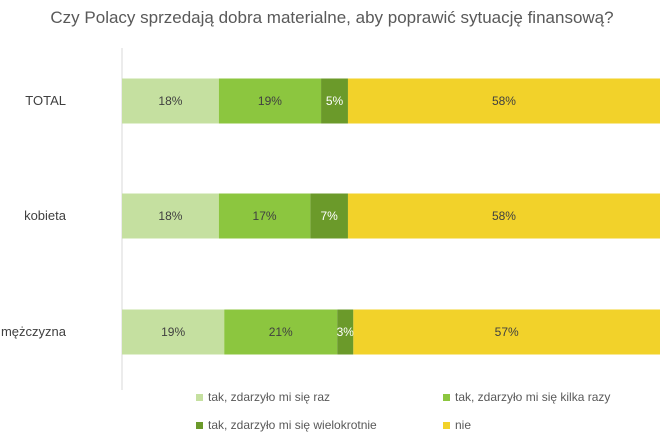  What do you see at coordinates (45, 100) in the screenshot?
I see `category-label: TOTAL` at bounding box center [45, 100].